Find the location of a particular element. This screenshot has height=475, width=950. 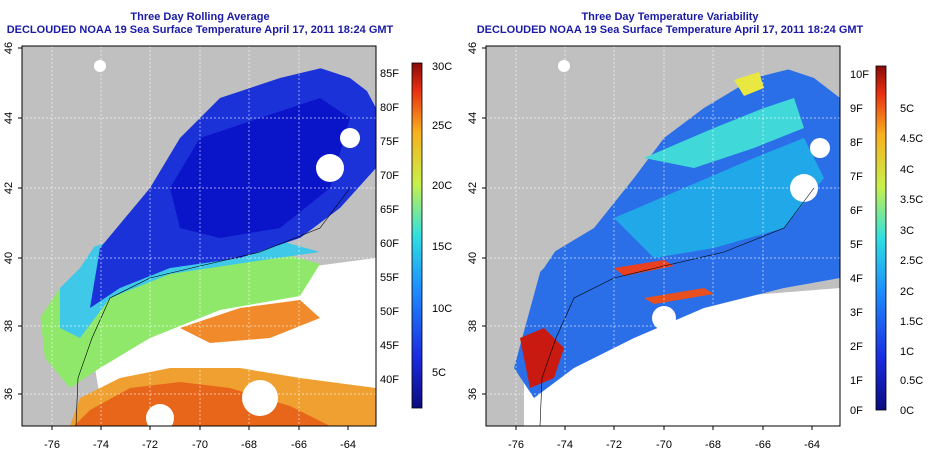

gulf-stream is located at coordinates (202, 404).